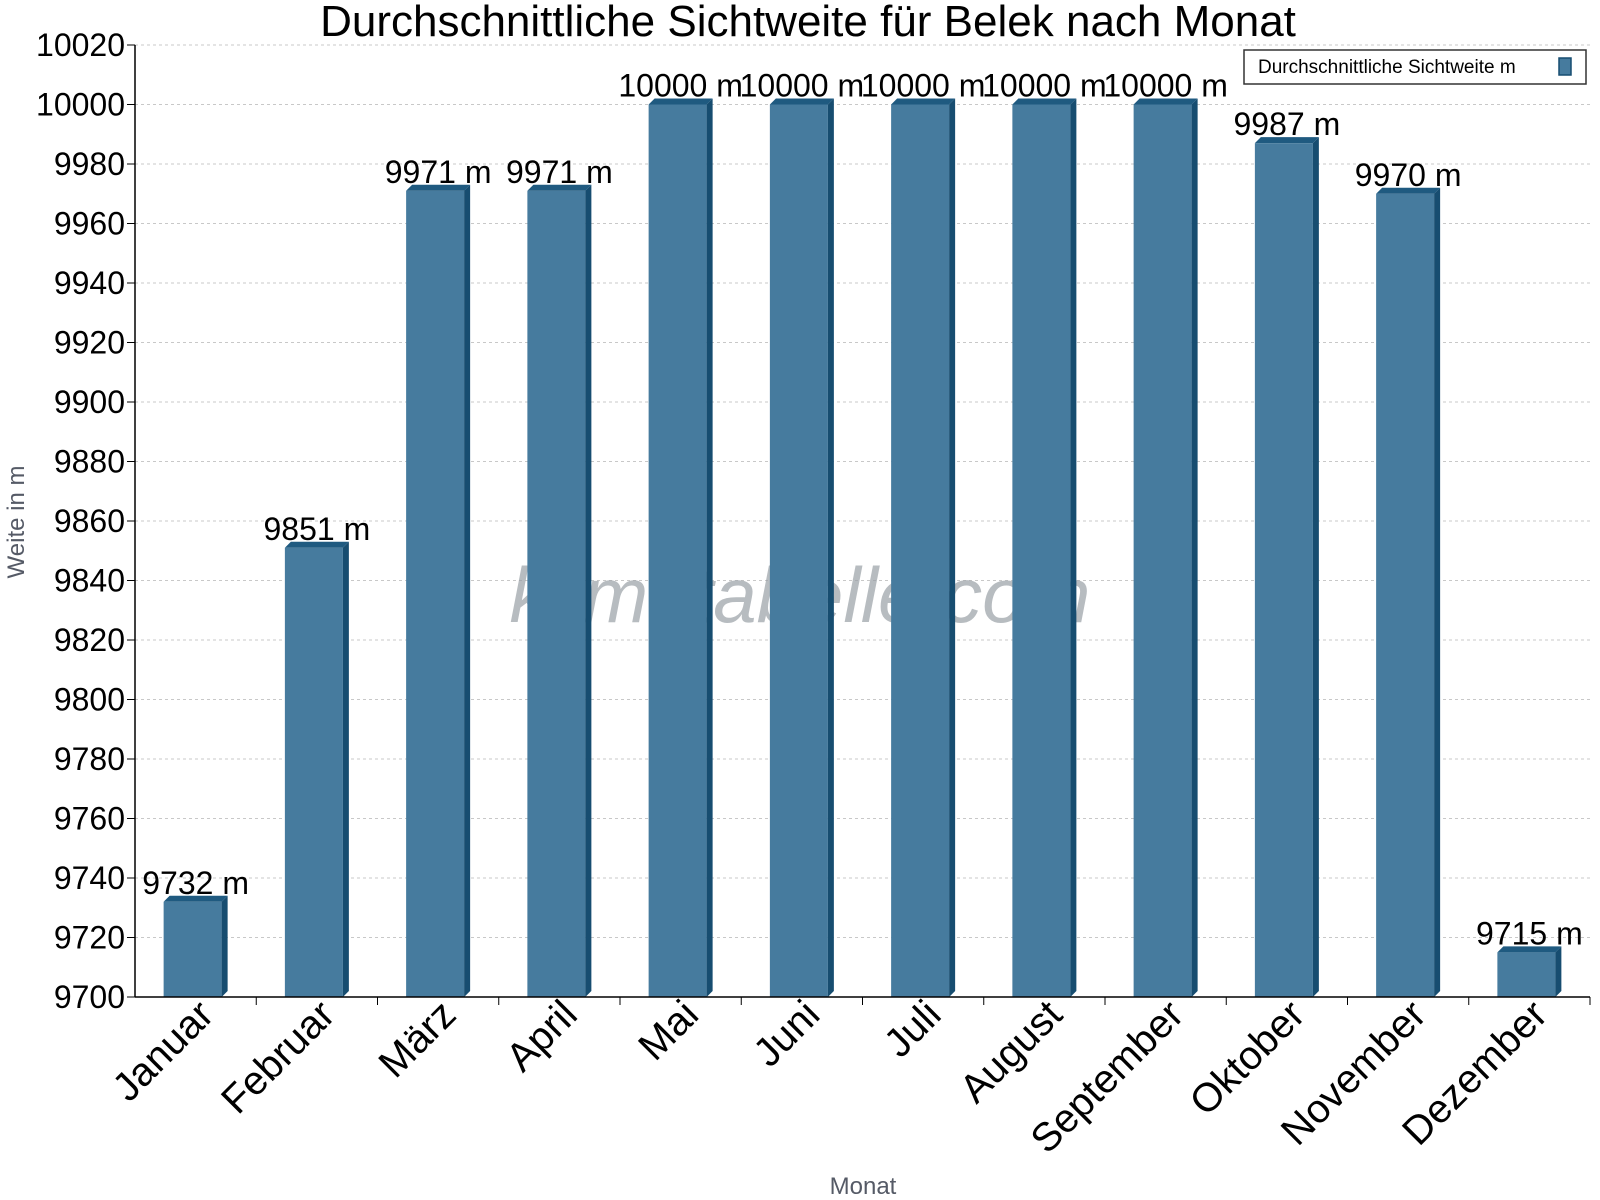 Image resolution: width=1600 pixels, height=1200 pixels. I want to click on bar-november, so click(1405, 595).